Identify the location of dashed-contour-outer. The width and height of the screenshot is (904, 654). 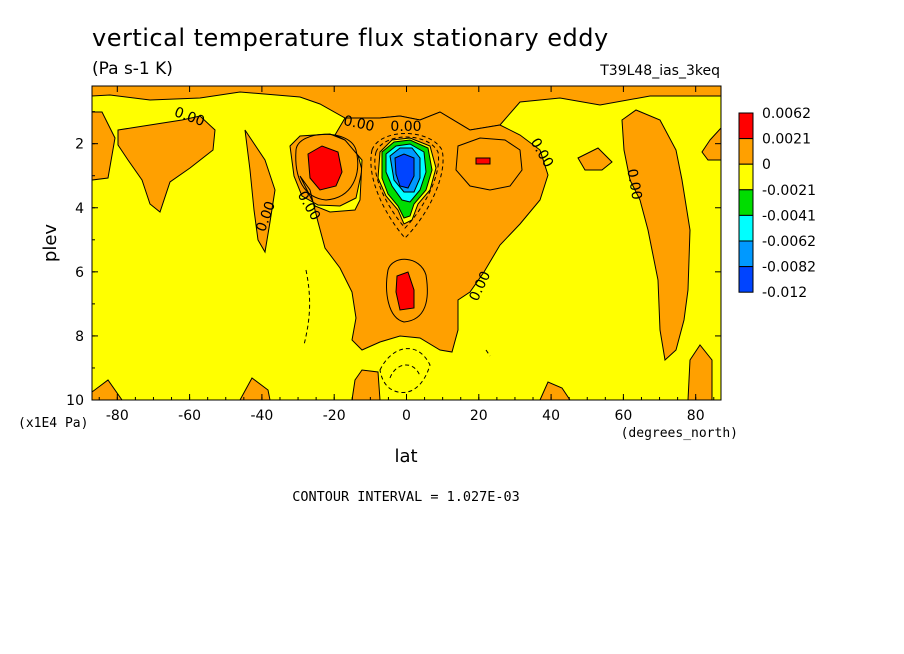
(407, 186).